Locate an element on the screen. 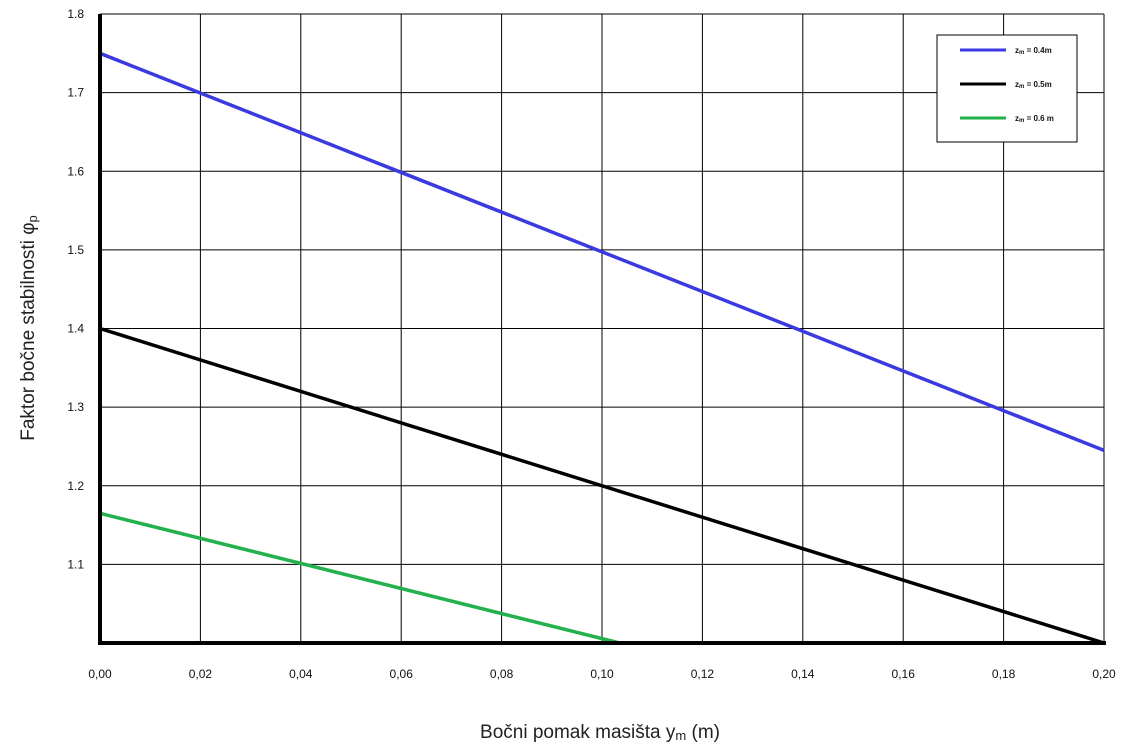 This screenshot has height=744, width=1130. legend: zm = 0.4m zm = 0.5m zm = 0.6 m is located at coordinates (1007, 88).